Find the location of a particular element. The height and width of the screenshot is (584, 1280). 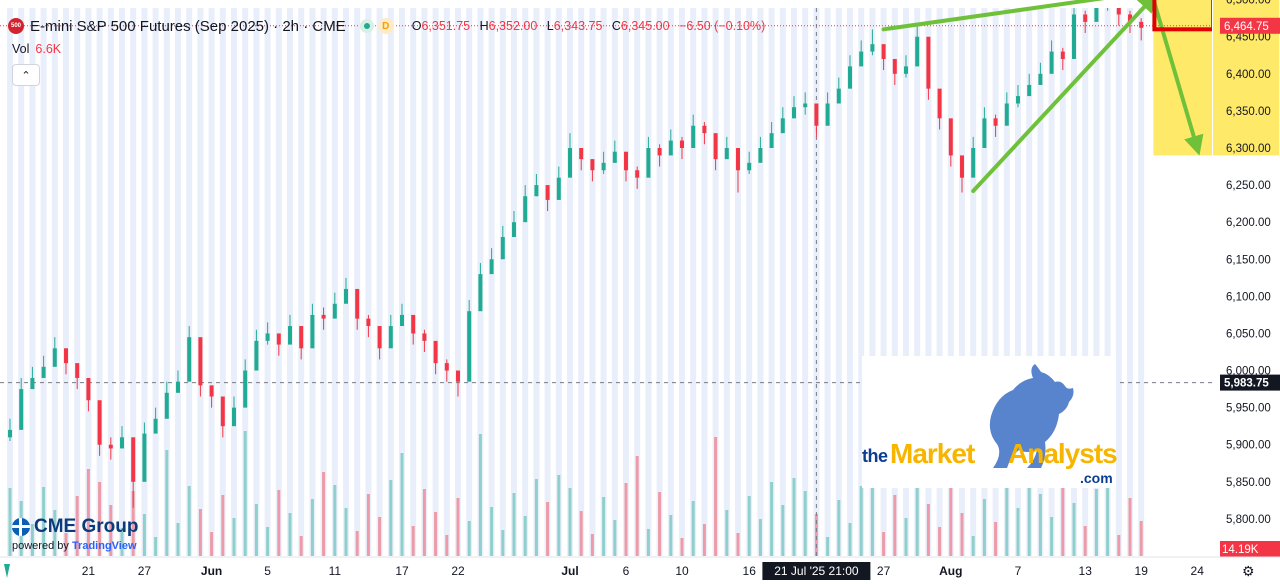

crosshair-date-label: 21 Jul '25 21:00 is located at coordinates (816, 571).